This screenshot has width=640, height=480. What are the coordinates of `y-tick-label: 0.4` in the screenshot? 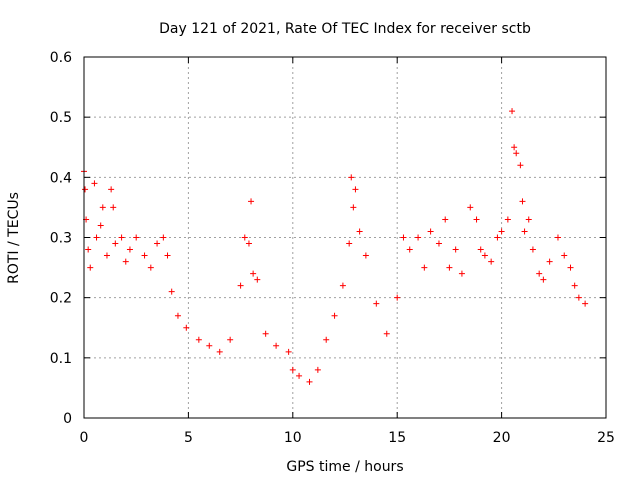 It's located at (61, 178).